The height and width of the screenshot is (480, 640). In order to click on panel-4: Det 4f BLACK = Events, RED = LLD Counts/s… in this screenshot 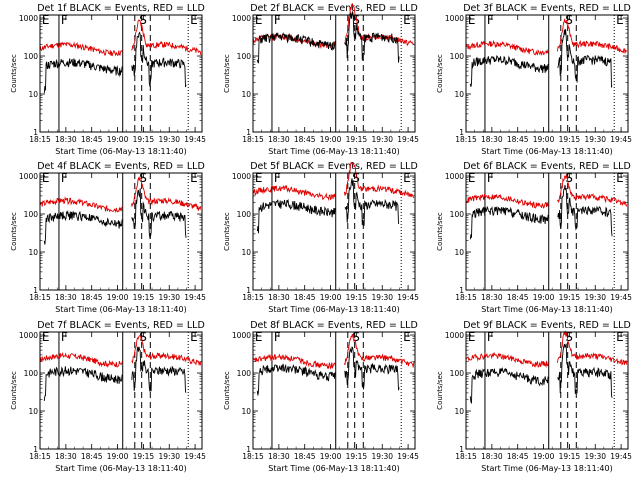, I will do `click(108, 237)`.